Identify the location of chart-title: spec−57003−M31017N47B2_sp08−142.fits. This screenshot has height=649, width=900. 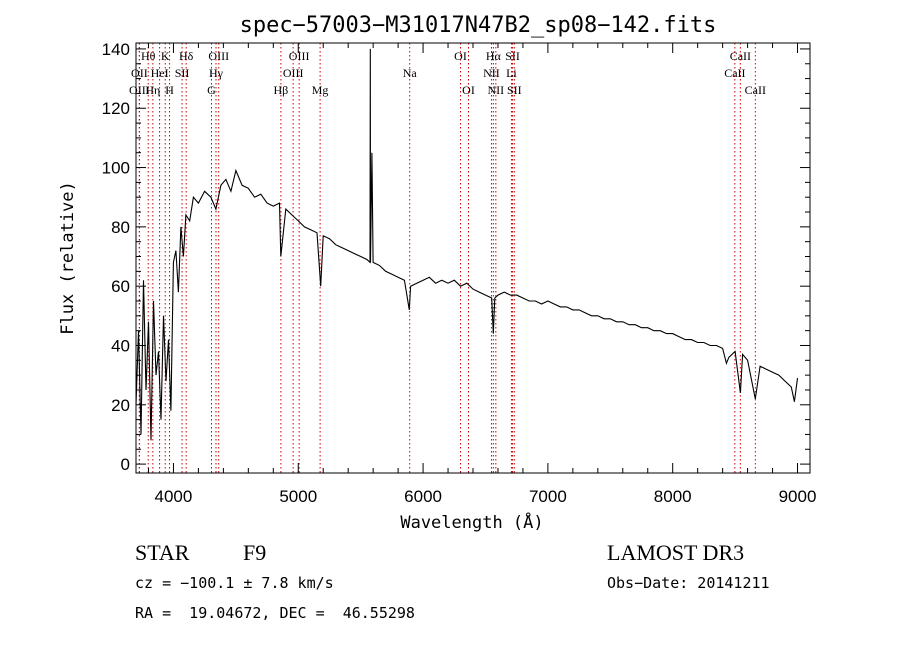
(478, 25).